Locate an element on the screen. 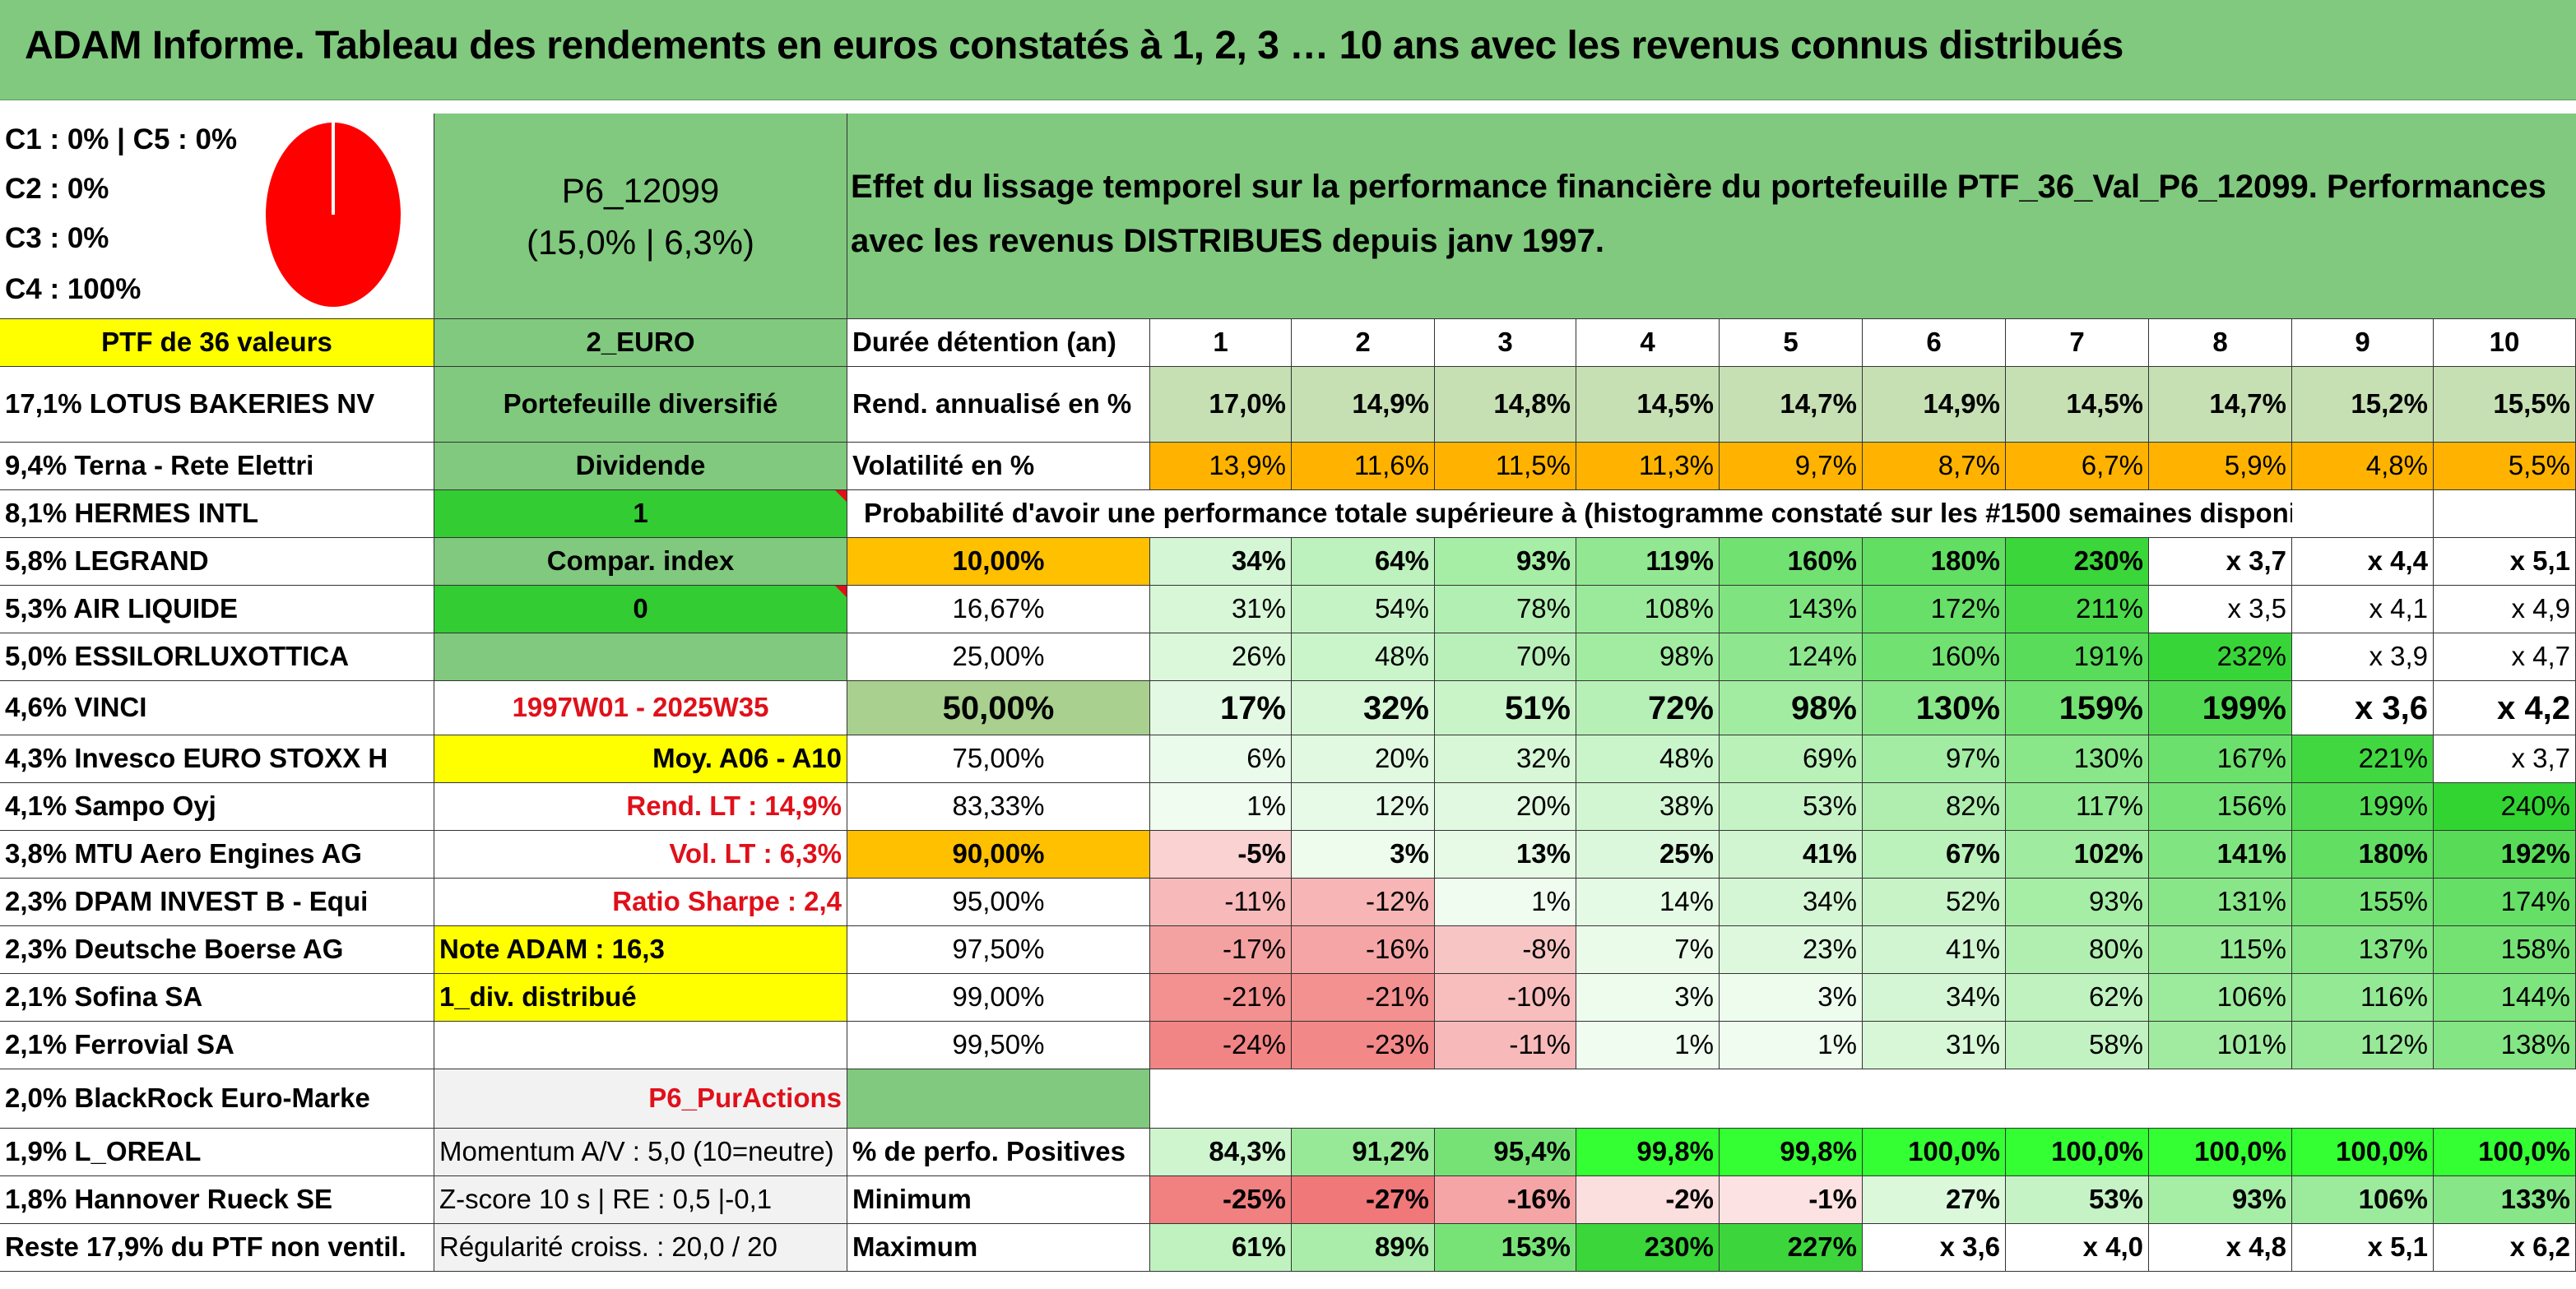 The width and height of the screenshot is (2576, 1289). category-line: C3 : 0% is located at coordinates (57, 238).